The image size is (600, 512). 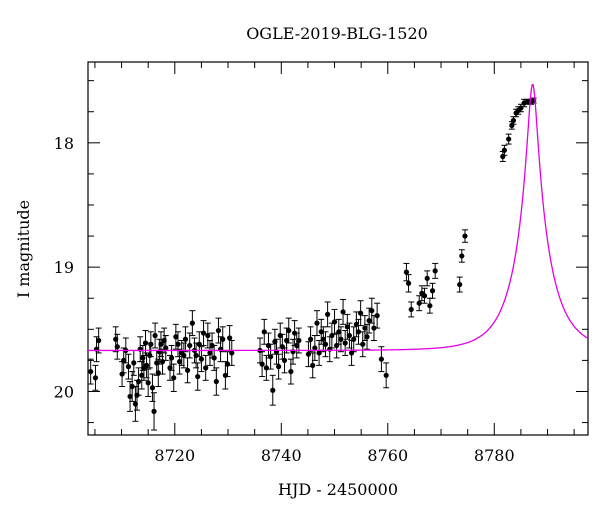 What do you see at coordinates (281, 455) in the screenshot?
I see `x-tick-label: 8740` at bounding box center [281, 455].